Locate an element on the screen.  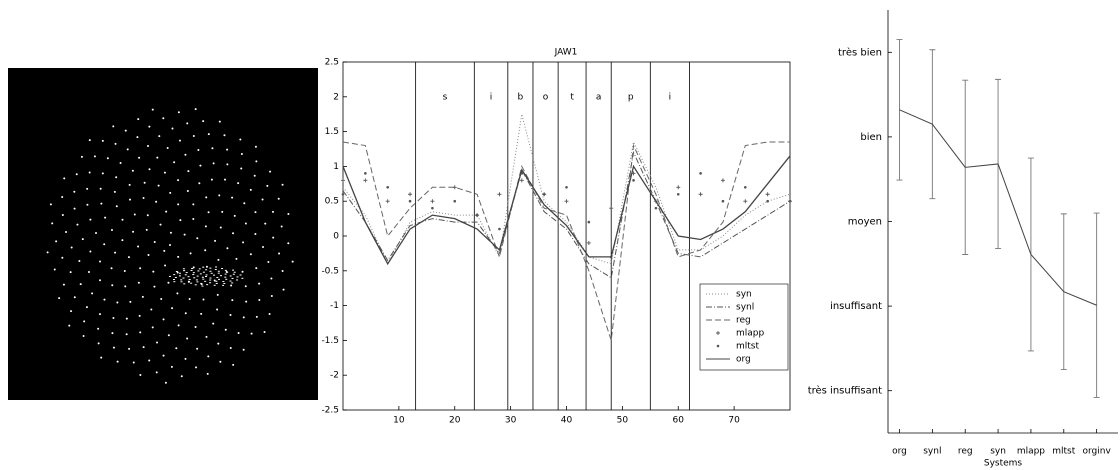
y-tick-label: -2.5 is located at coordinates (330, 411).